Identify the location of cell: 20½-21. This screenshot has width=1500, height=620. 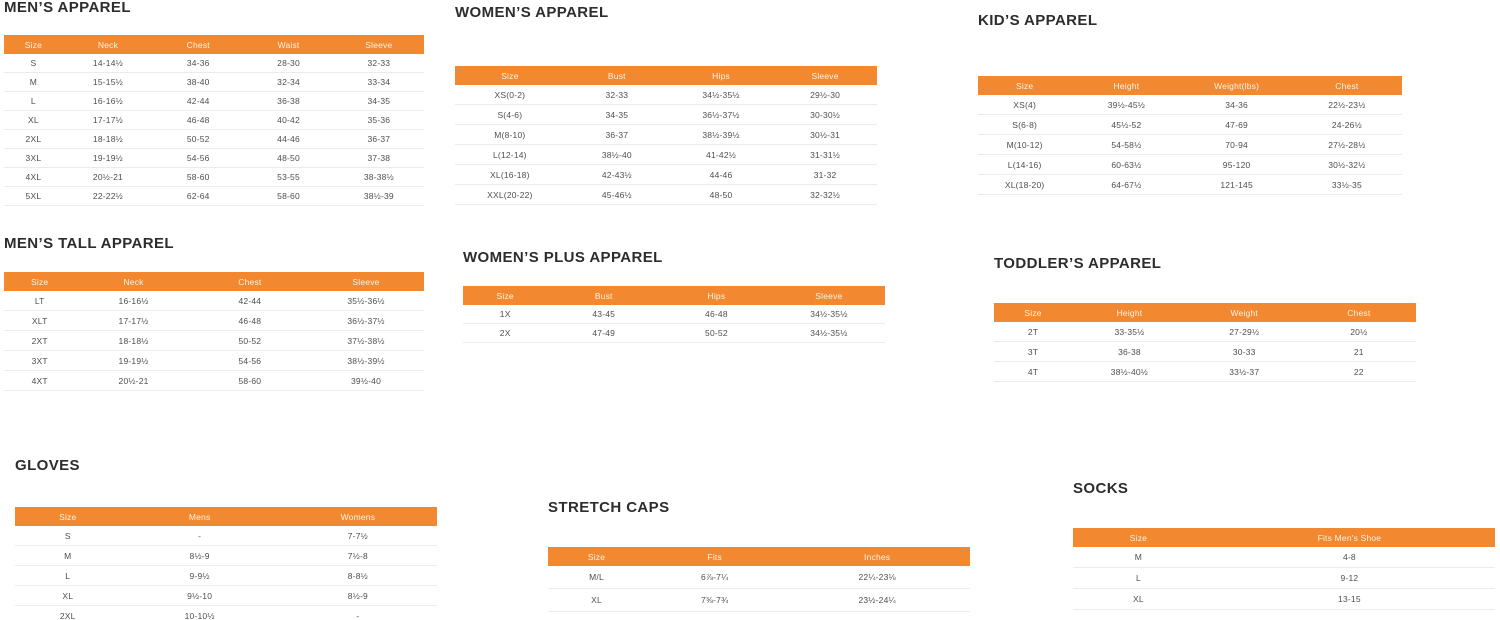
(133, 380).